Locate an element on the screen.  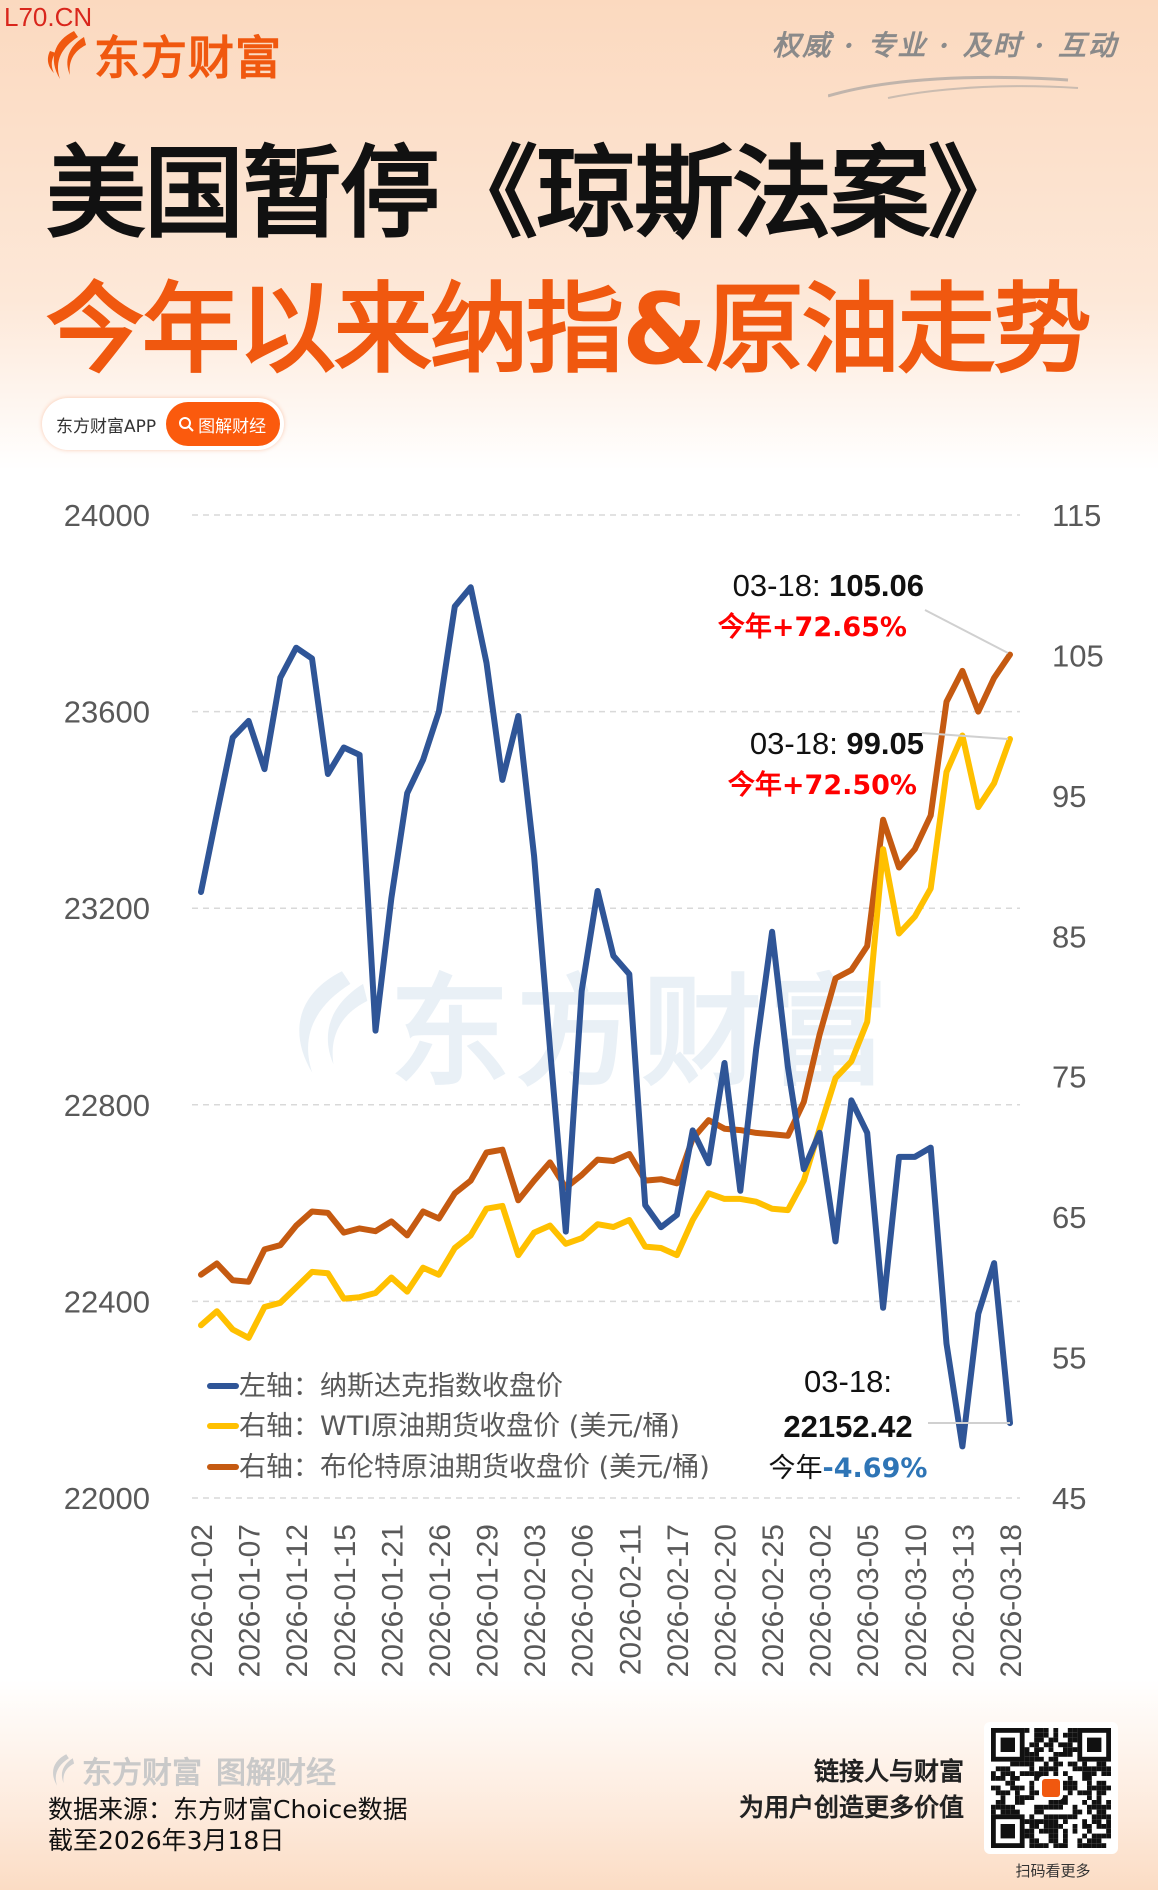
x-tick-label: 2026-02-17 is located at coordinates (678, 1600).